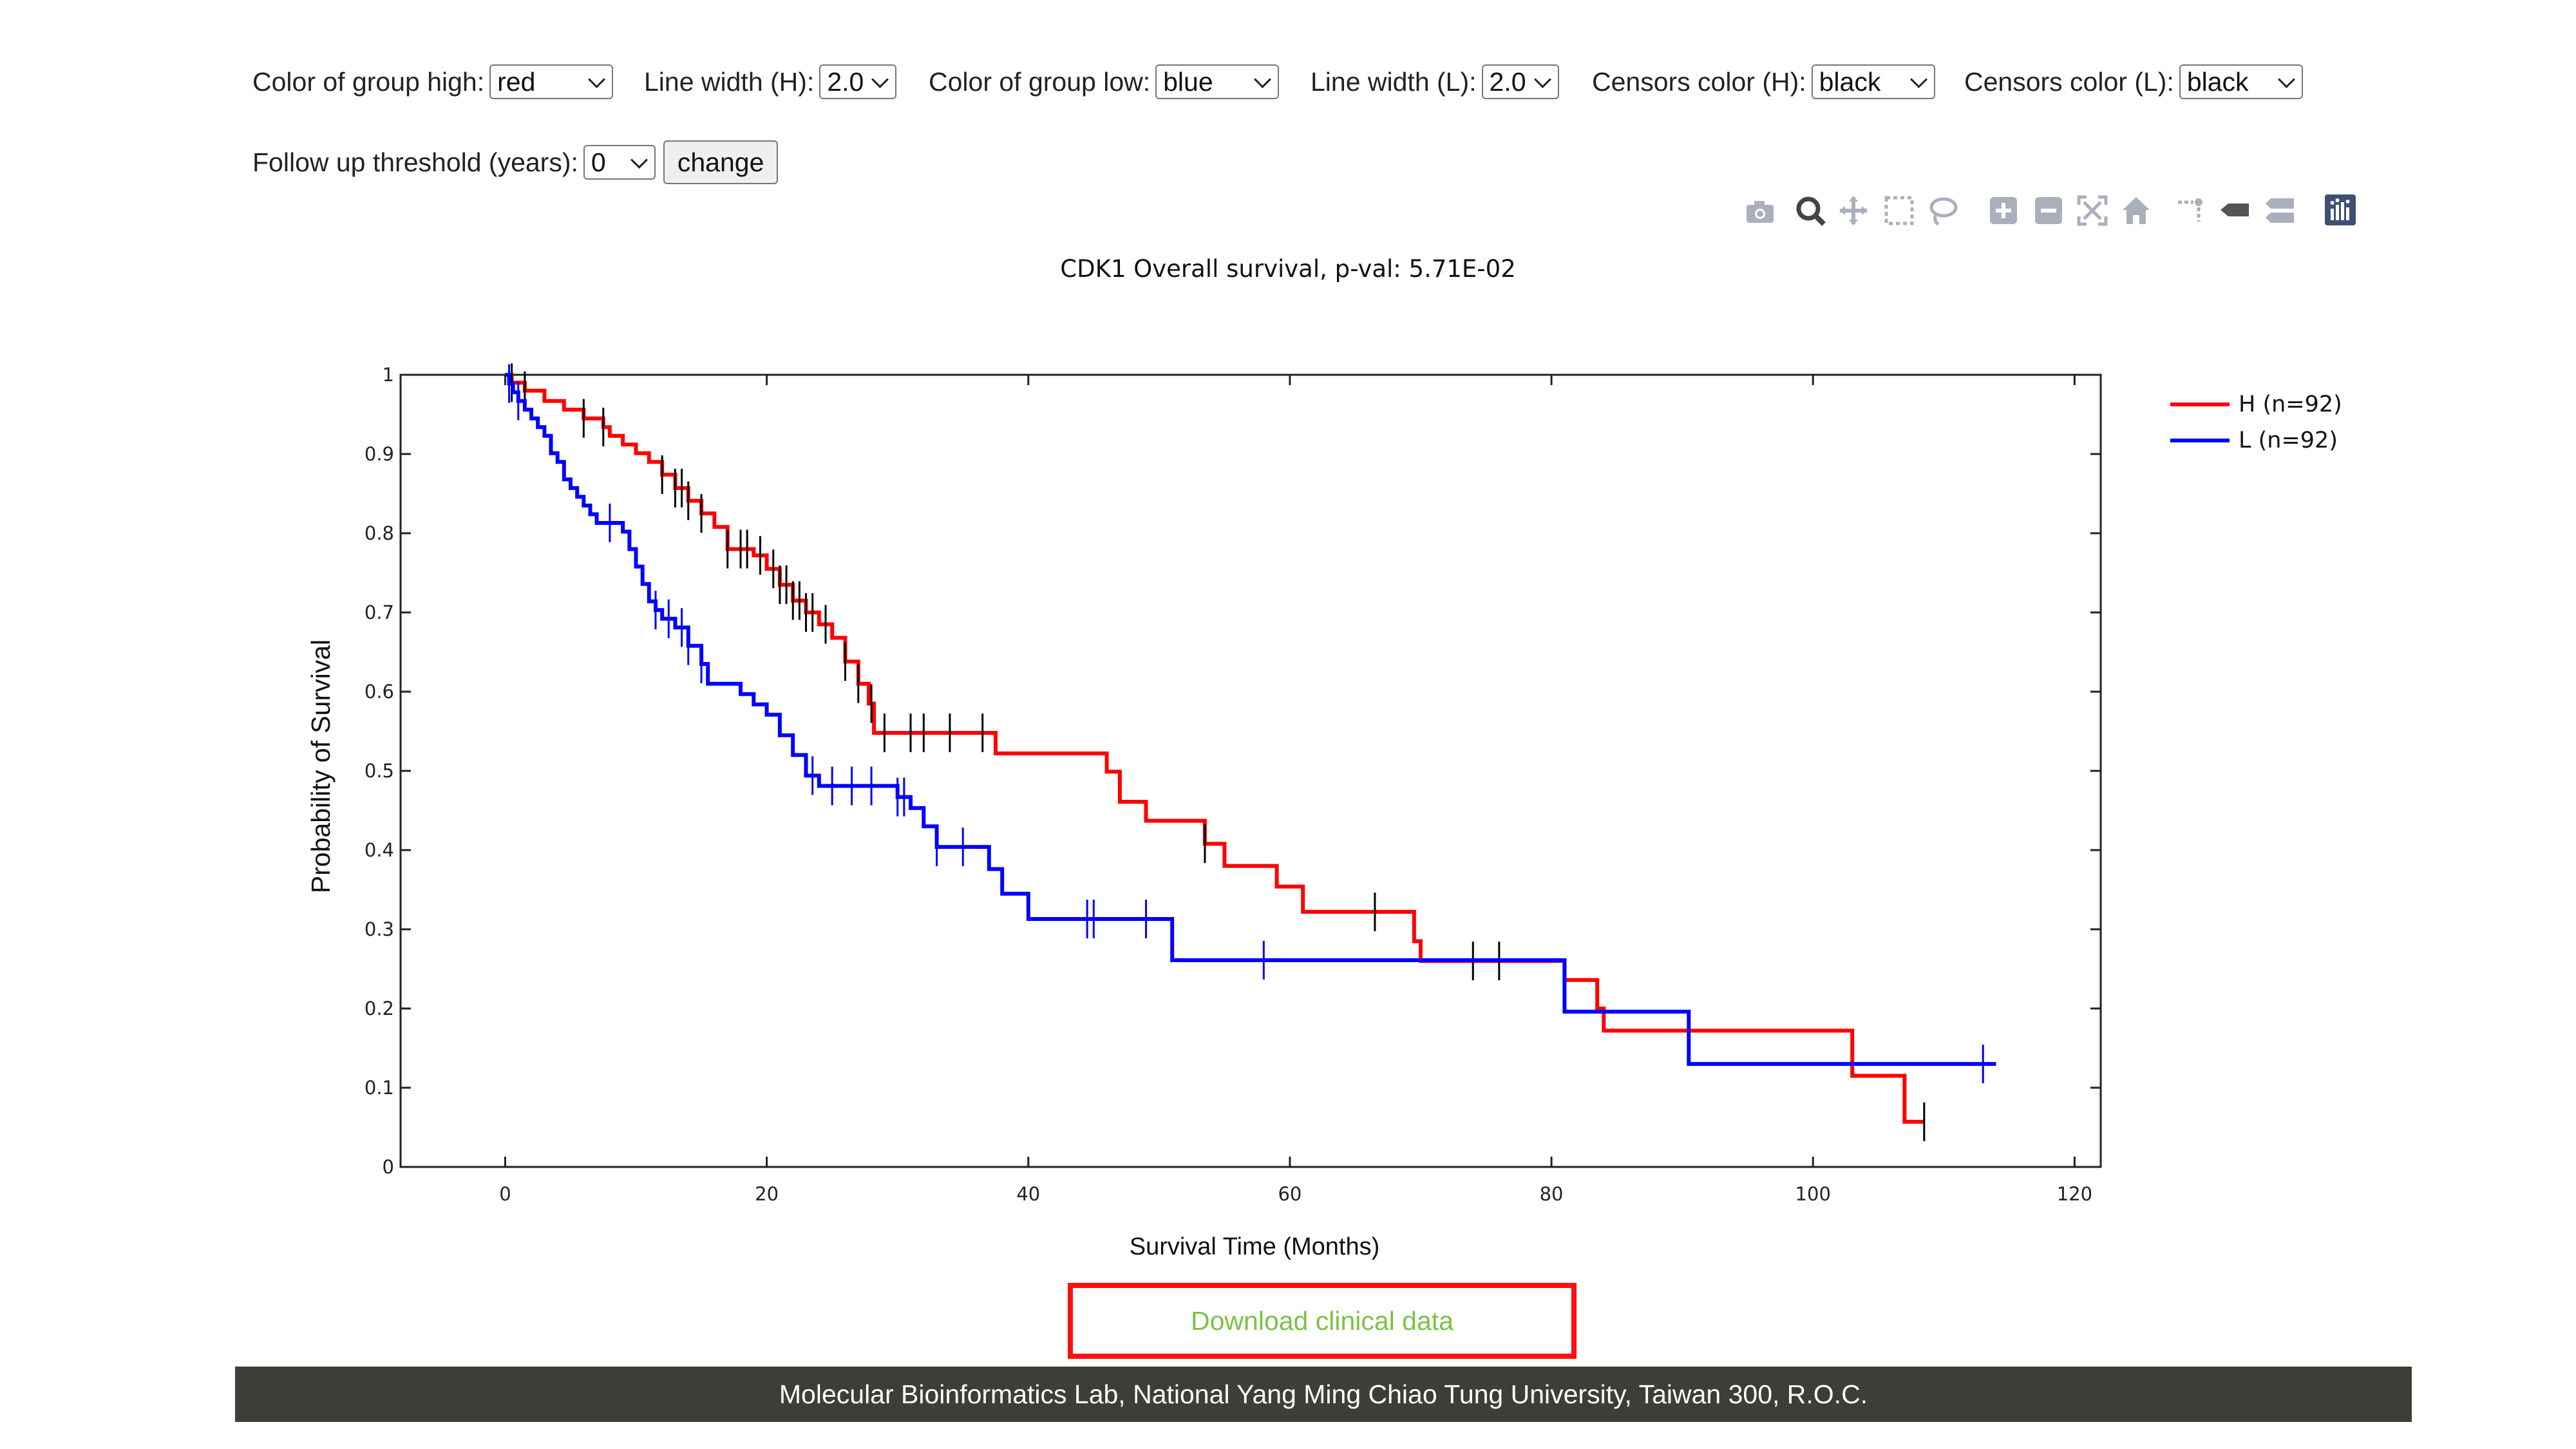 This screenshot has height=1449, width=2576. Describe the element at coordinates (380, 850) in the screenshot. I see `y-tick-label: 0.4` at that location.